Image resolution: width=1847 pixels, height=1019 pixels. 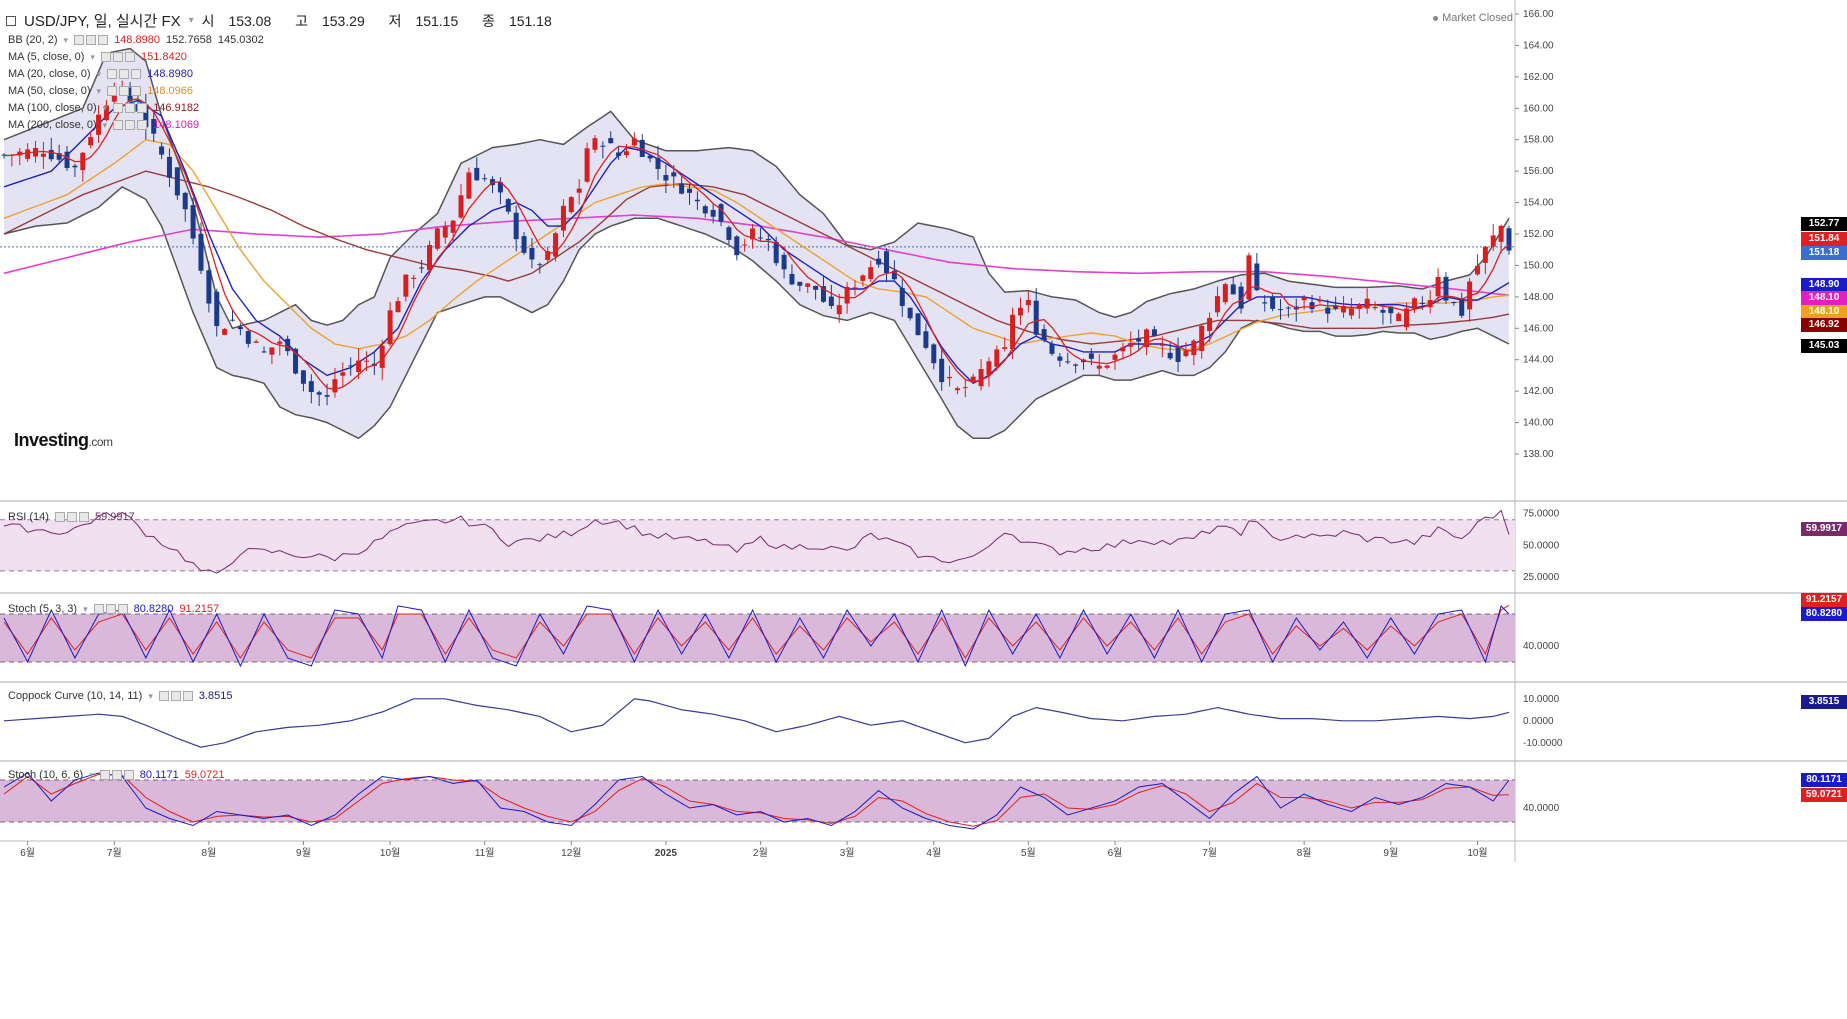 I want to click on legend-ma100: MA (100, close, 0) ▾ 146.9182, so click(x=104, y=108).